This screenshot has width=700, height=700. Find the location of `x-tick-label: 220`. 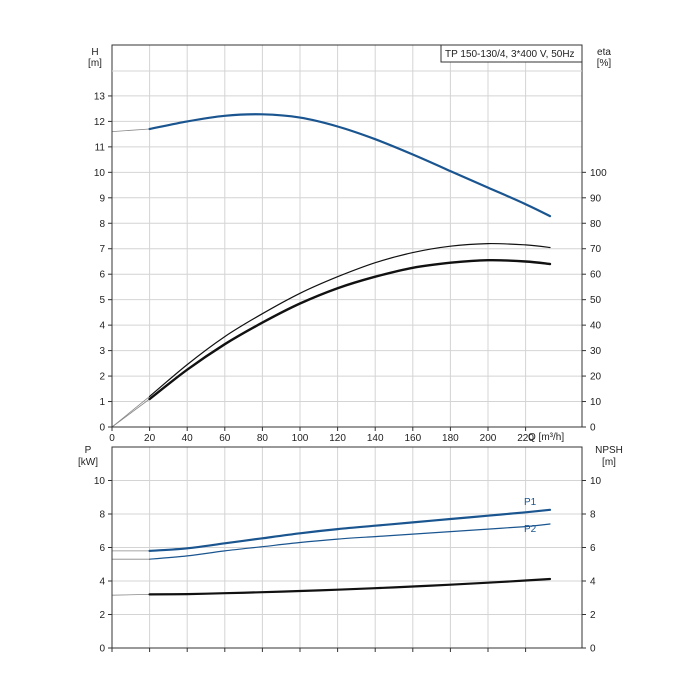

x-tick-label: 220 is located at coordinates (525, 438).